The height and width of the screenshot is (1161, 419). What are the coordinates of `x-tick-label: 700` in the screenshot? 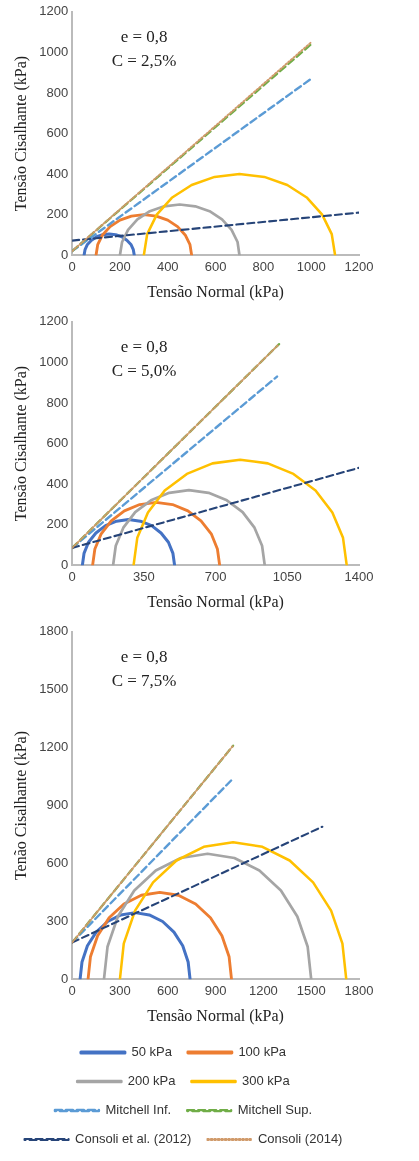 It's located at (215, 576).